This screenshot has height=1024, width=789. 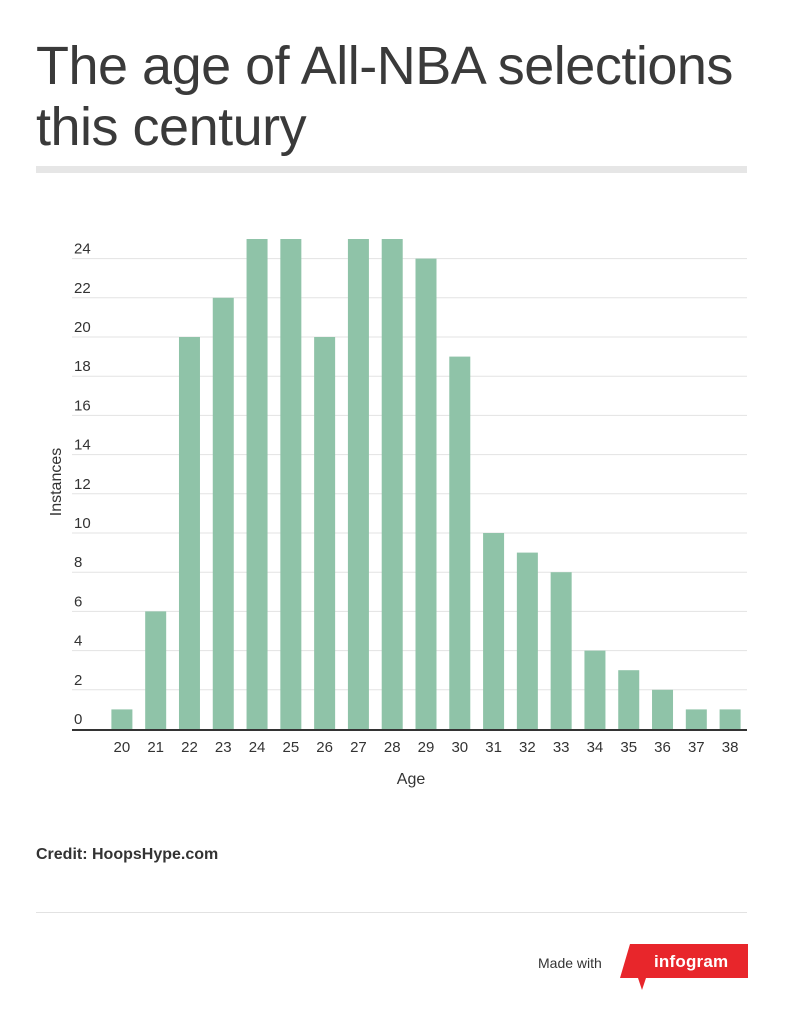 I want to click on x-tick-label: 36, so click(x=662, y=747).